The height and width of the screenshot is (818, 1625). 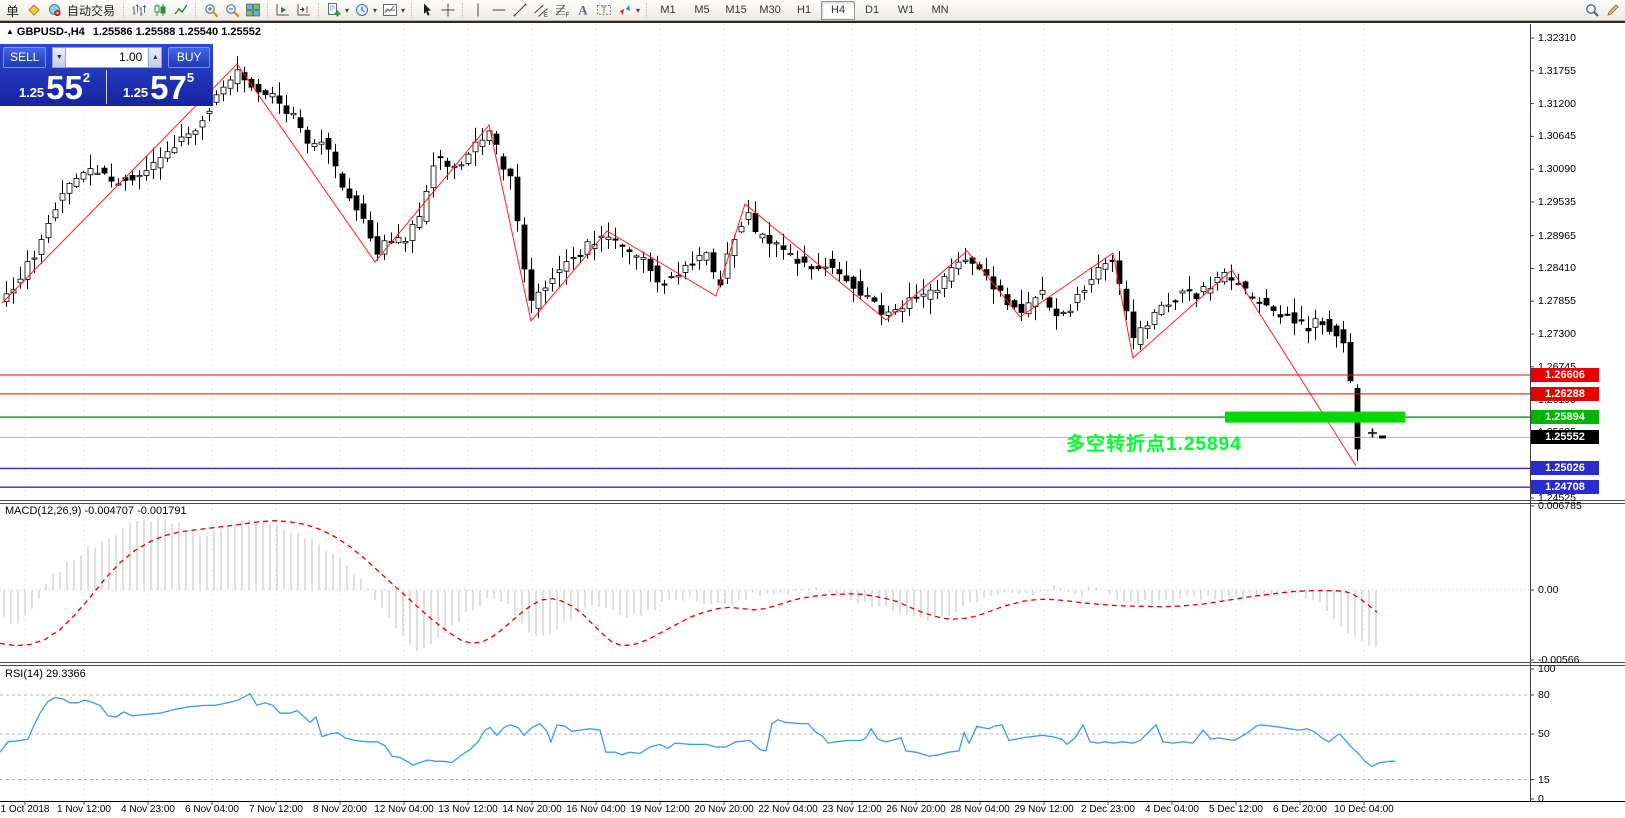 I want to click on rsi-tick-label: 15, so click(x=1544, y=779).